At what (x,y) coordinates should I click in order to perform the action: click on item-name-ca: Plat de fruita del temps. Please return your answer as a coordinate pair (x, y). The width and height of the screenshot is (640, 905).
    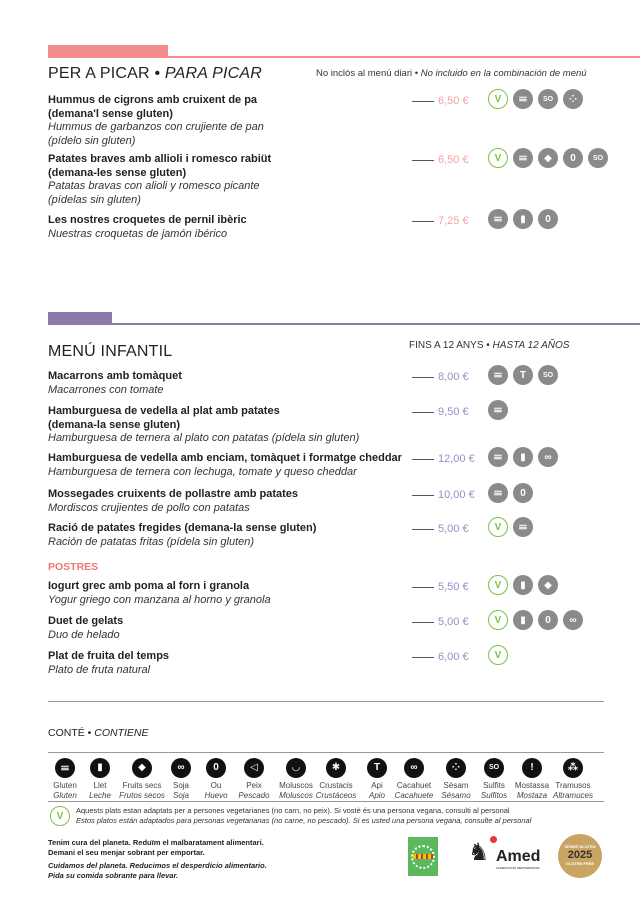
    Looking at the image, I should click on (109, 656).